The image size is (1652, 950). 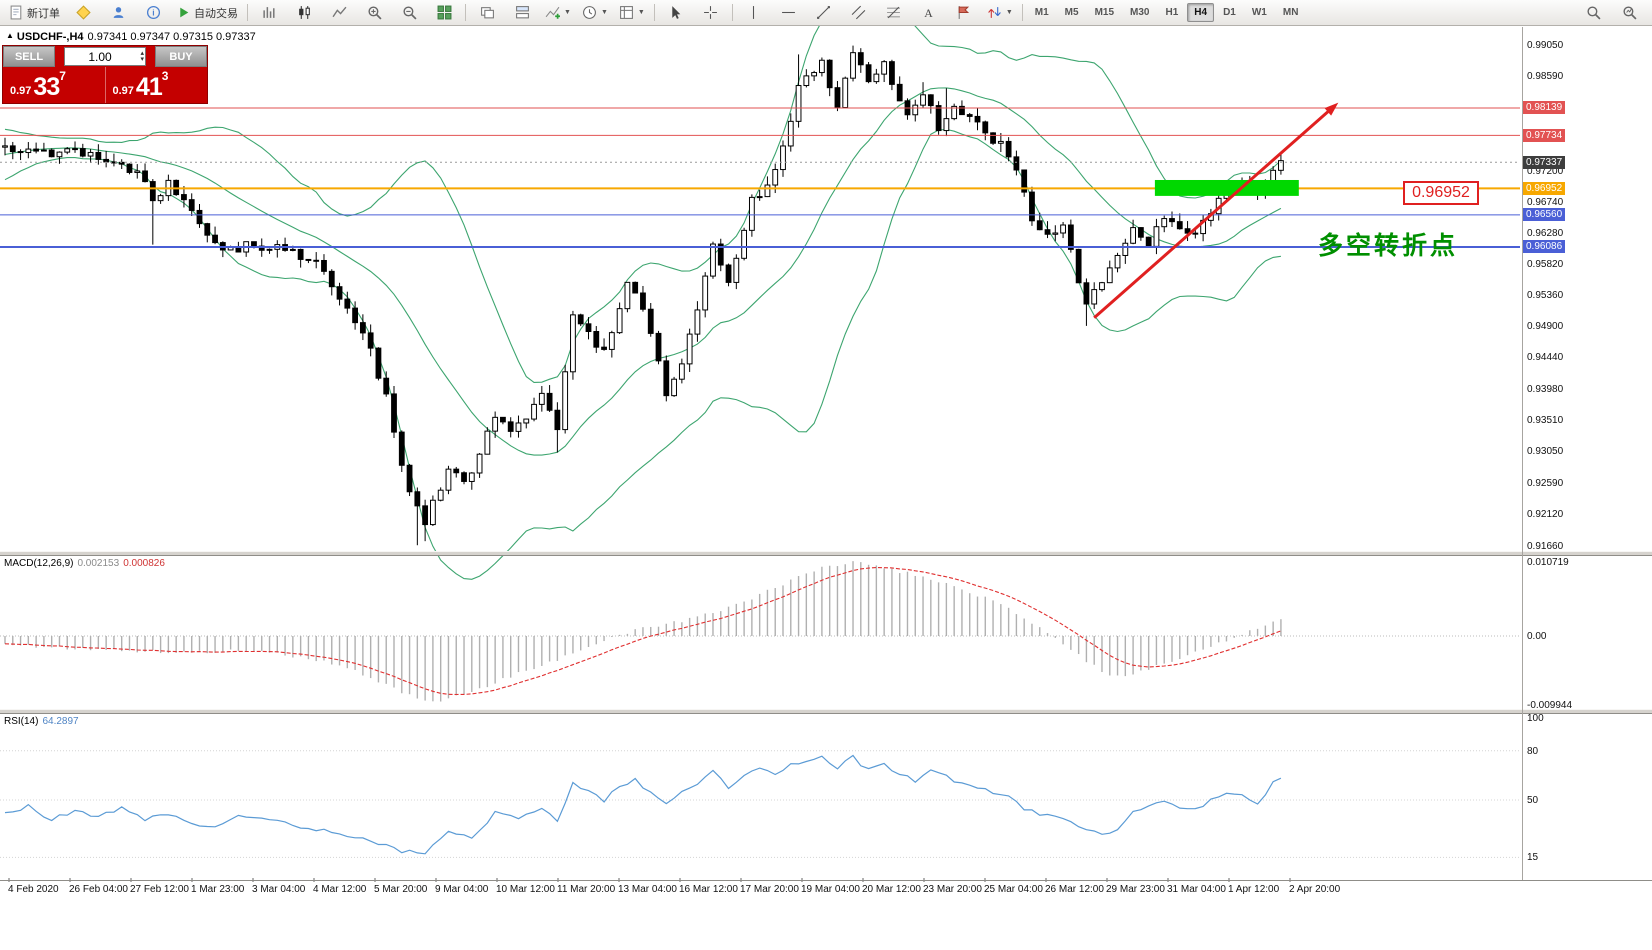 I want to click on line-chart-icon, so click(x=338, y=12).